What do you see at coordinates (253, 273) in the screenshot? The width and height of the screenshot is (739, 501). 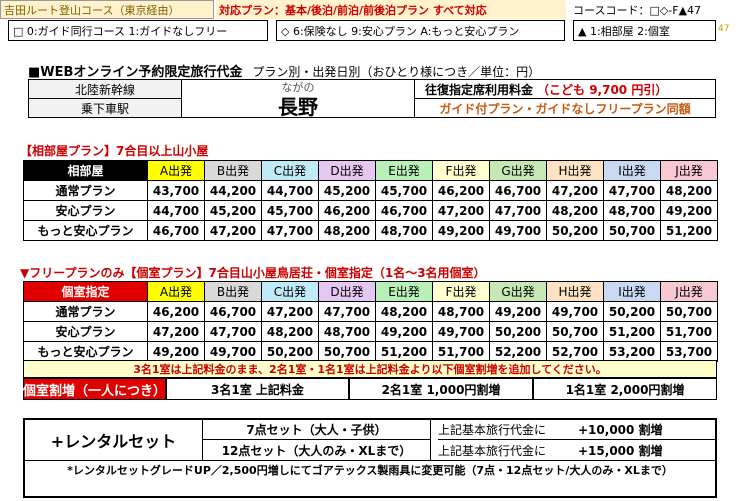 I see `private-section-title: ▼フリープランのみ【個室プラン】7合目山小屋鳥居荘・個室指定（1名～3名用個室）` at bounding box center [253, 273].